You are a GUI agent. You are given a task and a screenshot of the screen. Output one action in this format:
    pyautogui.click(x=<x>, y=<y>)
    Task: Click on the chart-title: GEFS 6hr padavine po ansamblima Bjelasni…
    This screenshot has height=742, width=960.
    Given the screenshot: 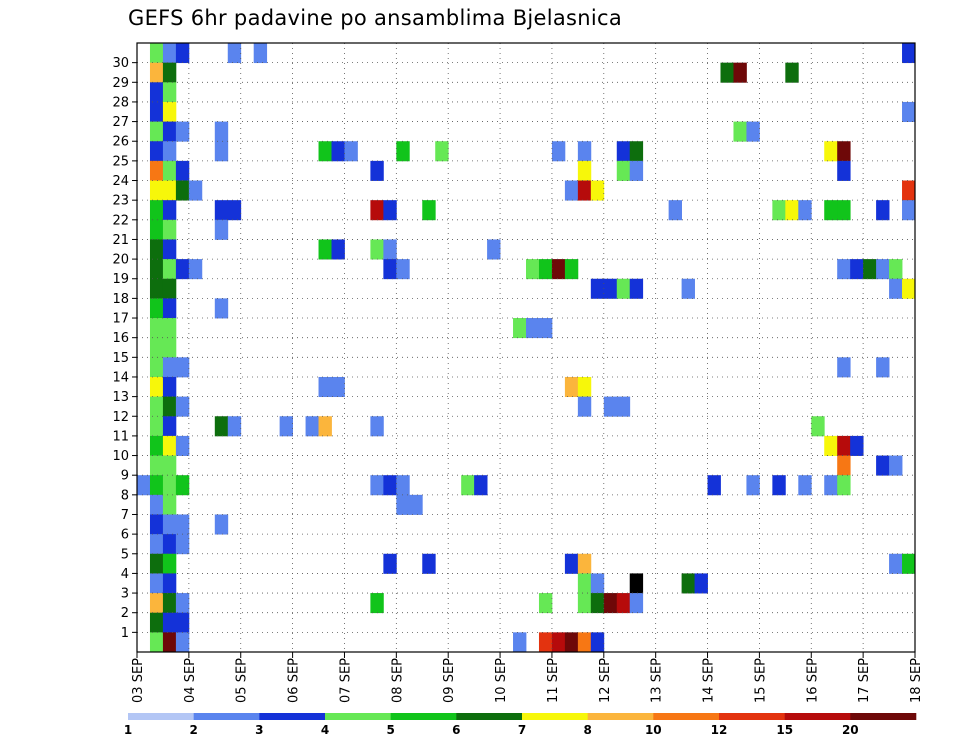 What is the action you would take?
    pyautogui.click(x=375, y=18)
    